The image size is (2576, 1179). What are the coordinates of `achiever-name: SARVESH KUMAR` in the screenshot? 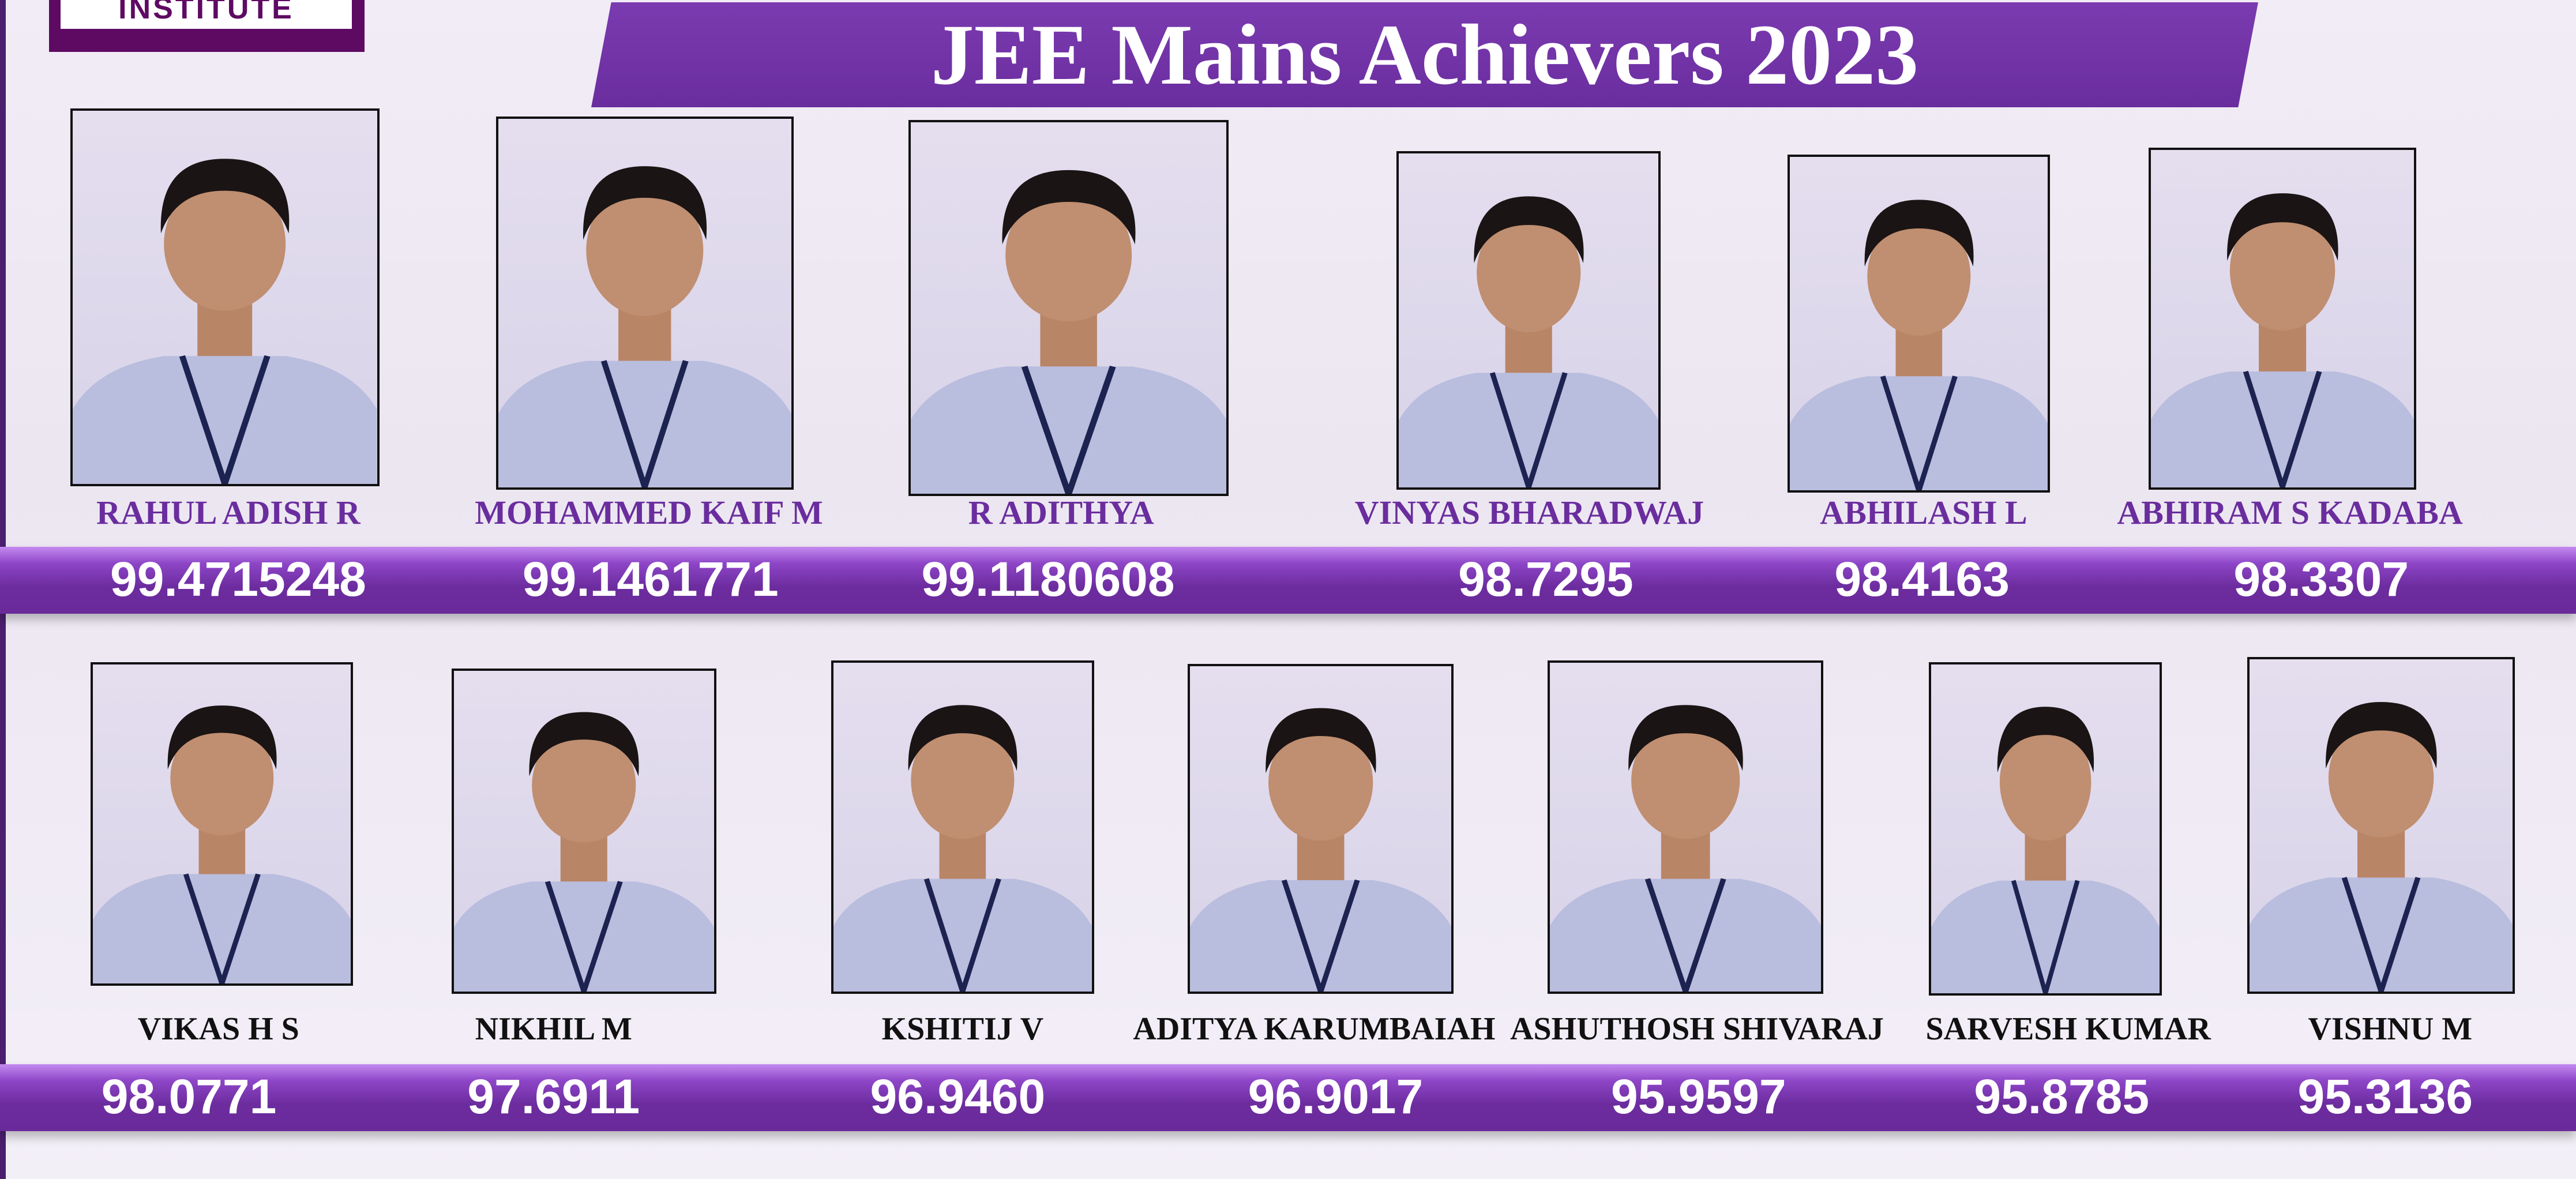 It's located at (2068, 1029).